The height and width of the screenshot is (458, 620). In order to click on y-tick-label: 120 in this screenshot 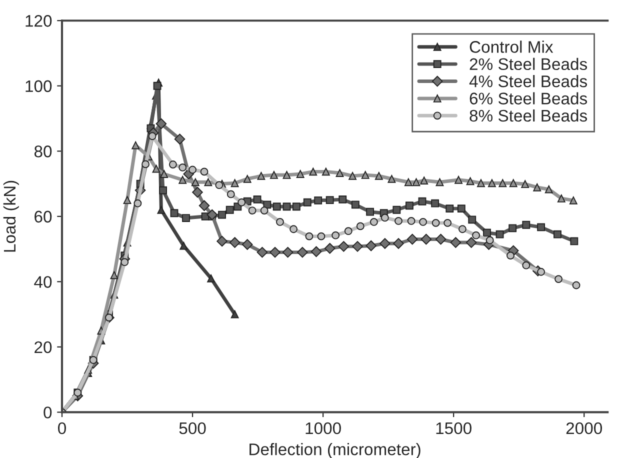, I will do `click(39, 21)`.